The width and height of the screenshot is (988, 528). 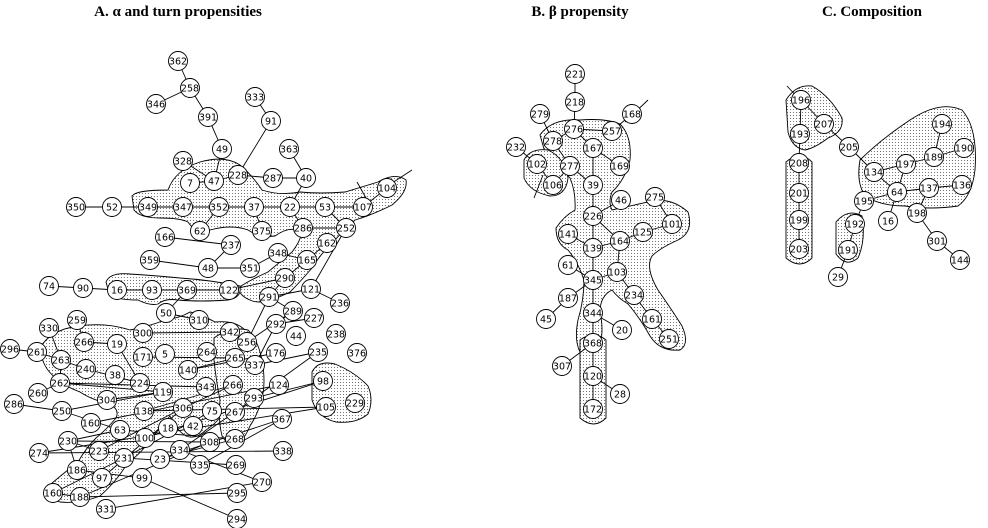 I want to click on panel-a-node: 40, so click(x=306, y=178).